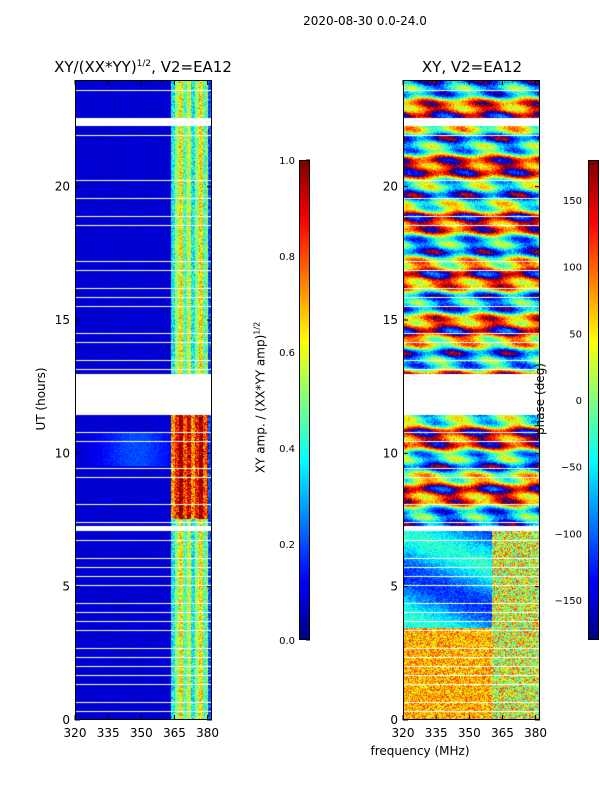  I want to click on amp-colorbar-tick-label: 0.4, so click(287, 449).